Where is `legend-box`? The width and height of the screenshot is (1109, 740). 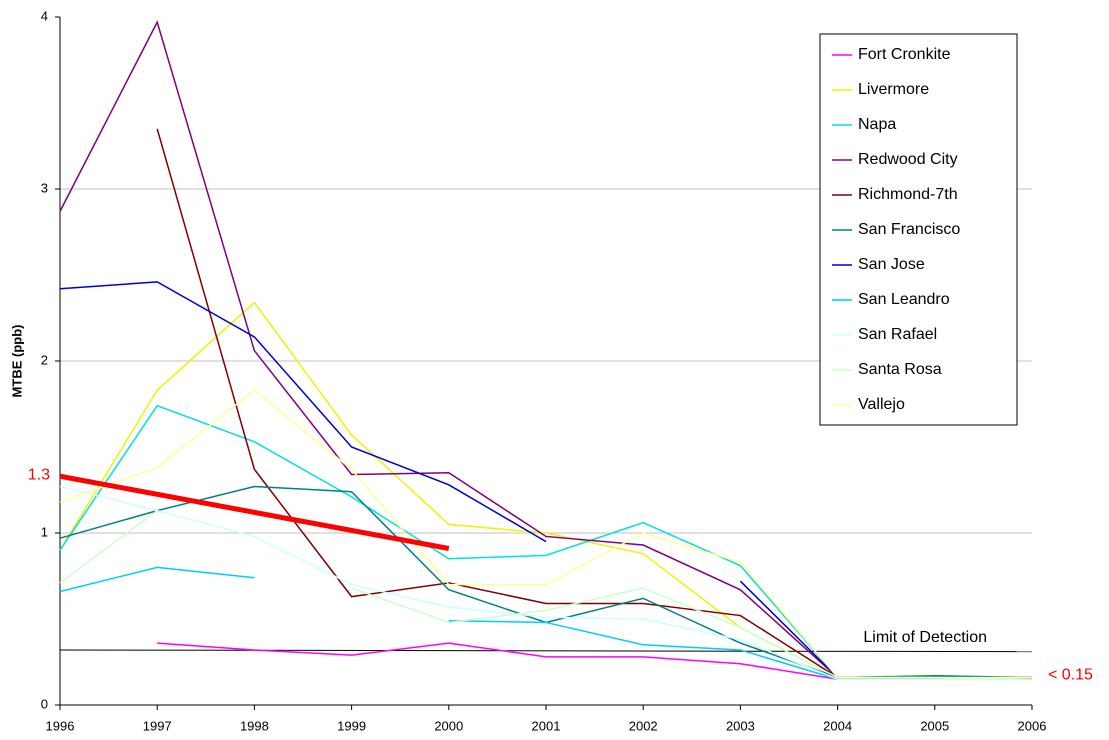 legend-box is located at coordinates (918, 229).